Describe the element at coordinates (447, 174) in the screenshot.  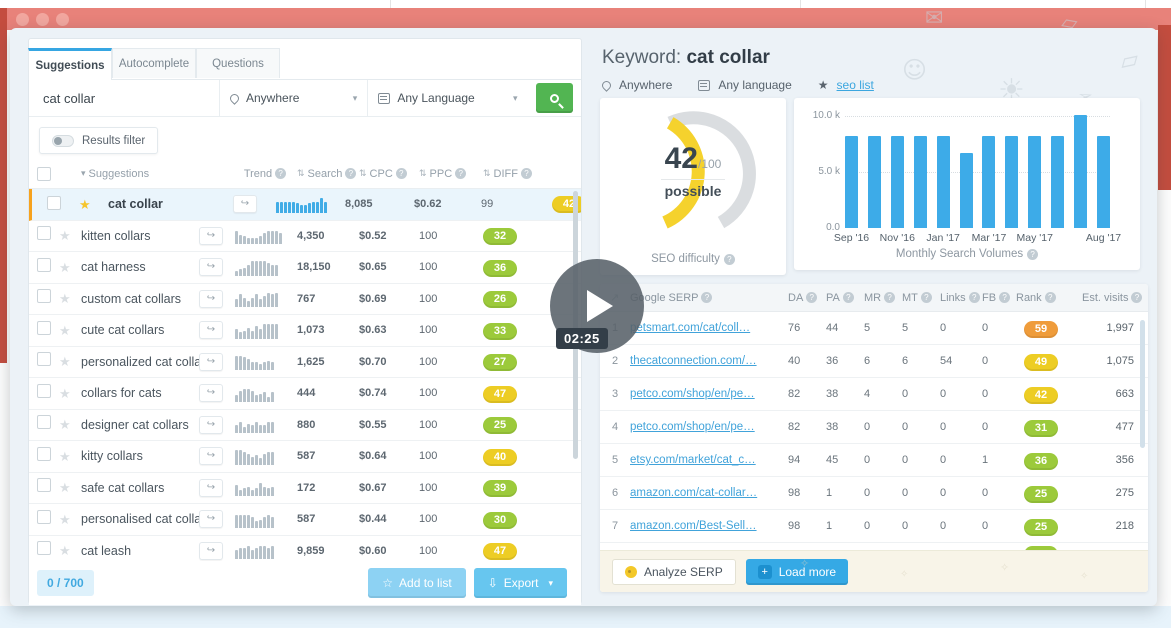
I see `header-ppc: PPC` at that location.